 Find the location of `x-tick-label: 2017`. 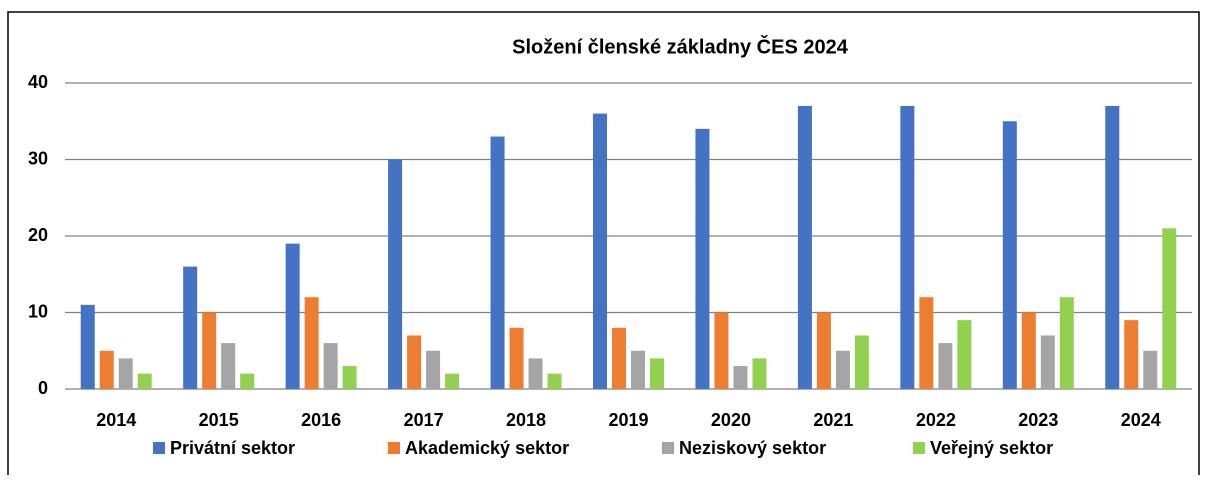

x-tick-label: 2017 is located at coordinates (424, 420).